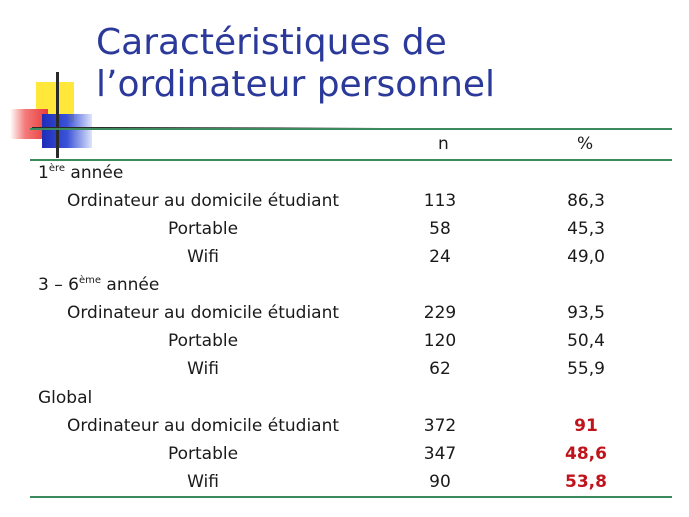  I want to click on section-label: Global, so click(65, 398).